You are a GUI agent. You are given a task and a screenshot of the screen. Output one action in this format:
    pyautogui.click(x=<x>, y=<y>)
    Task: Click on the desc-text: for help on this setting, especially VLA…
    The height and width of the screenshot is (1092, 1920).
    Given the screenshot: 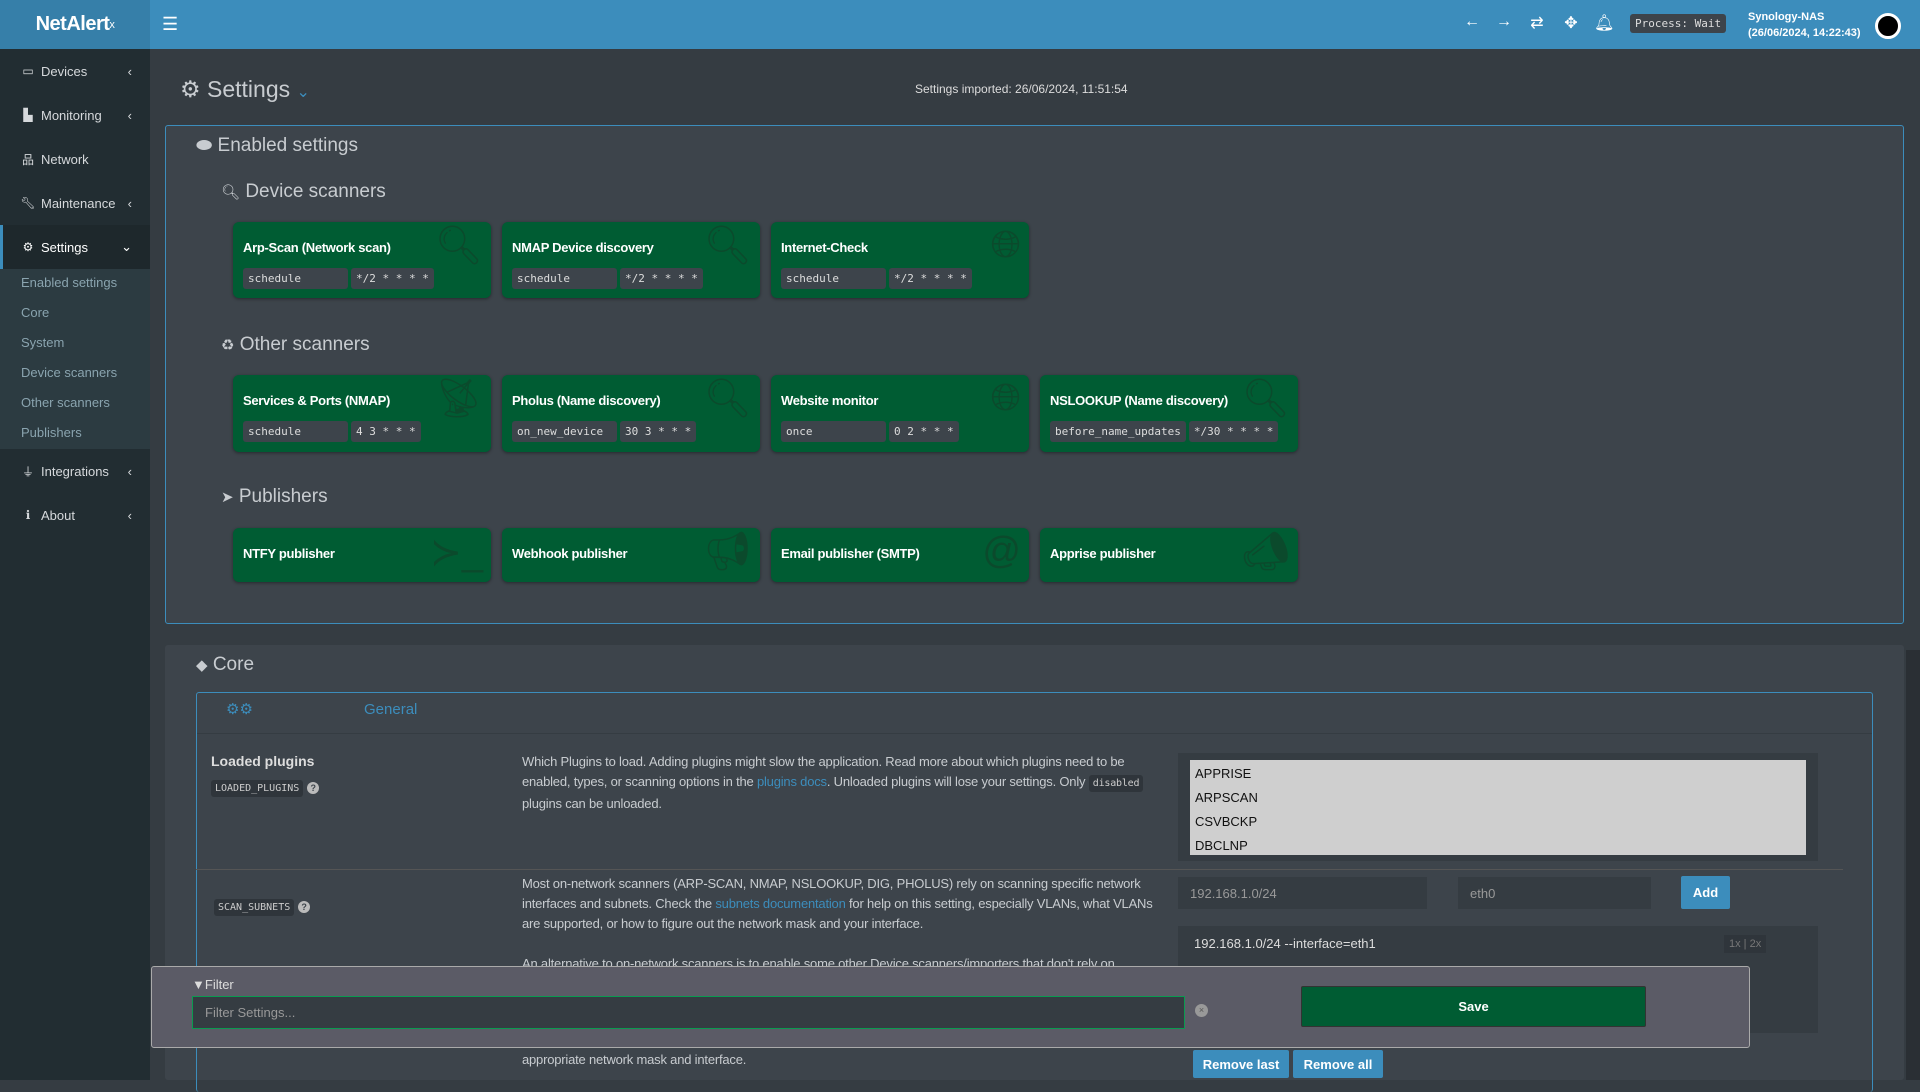 What is the action you would take?
    pyautogui.click(x=837, y=913)
    